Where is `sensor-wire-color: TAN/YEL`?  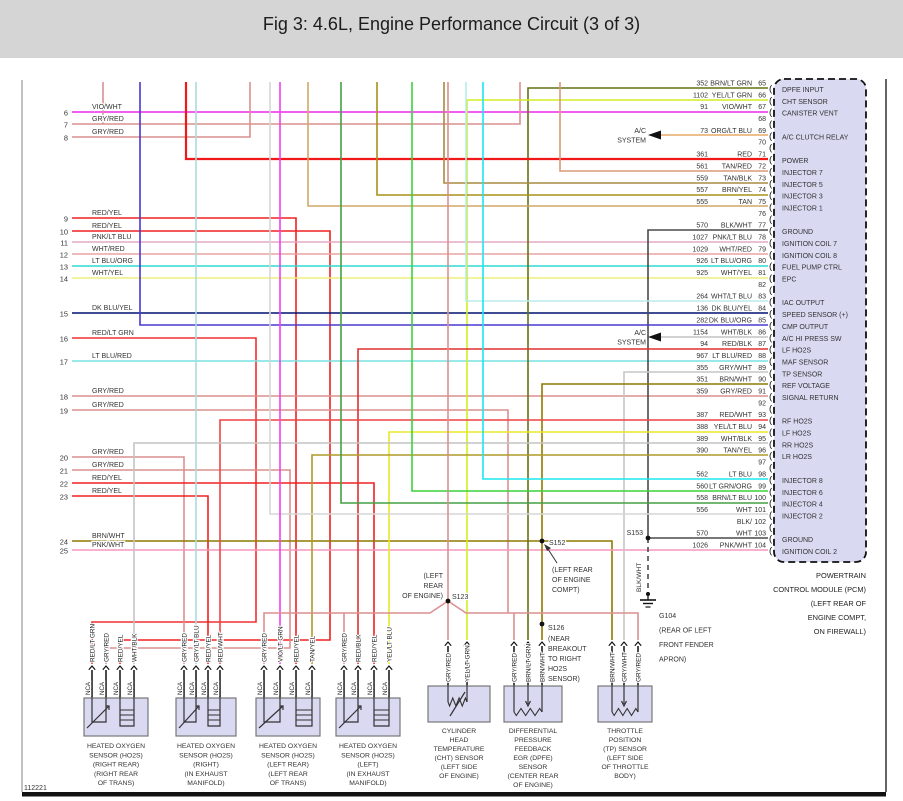
sensor-wire-color: TAN/YEL is located at coordinates (313, 648).